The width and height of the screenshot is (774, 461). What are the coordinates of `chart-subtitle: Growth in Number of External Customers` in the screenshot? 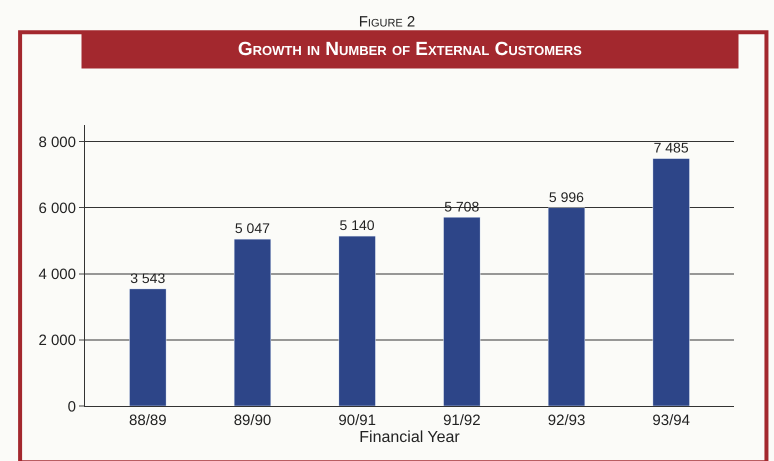 It's located at (410, 49).